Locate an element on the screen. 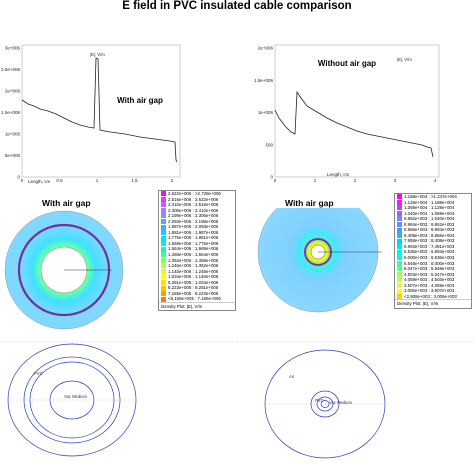 The height and width of the screenshot is (467, 474). x-tick-label: 0 is located at coordinates (22, 180).